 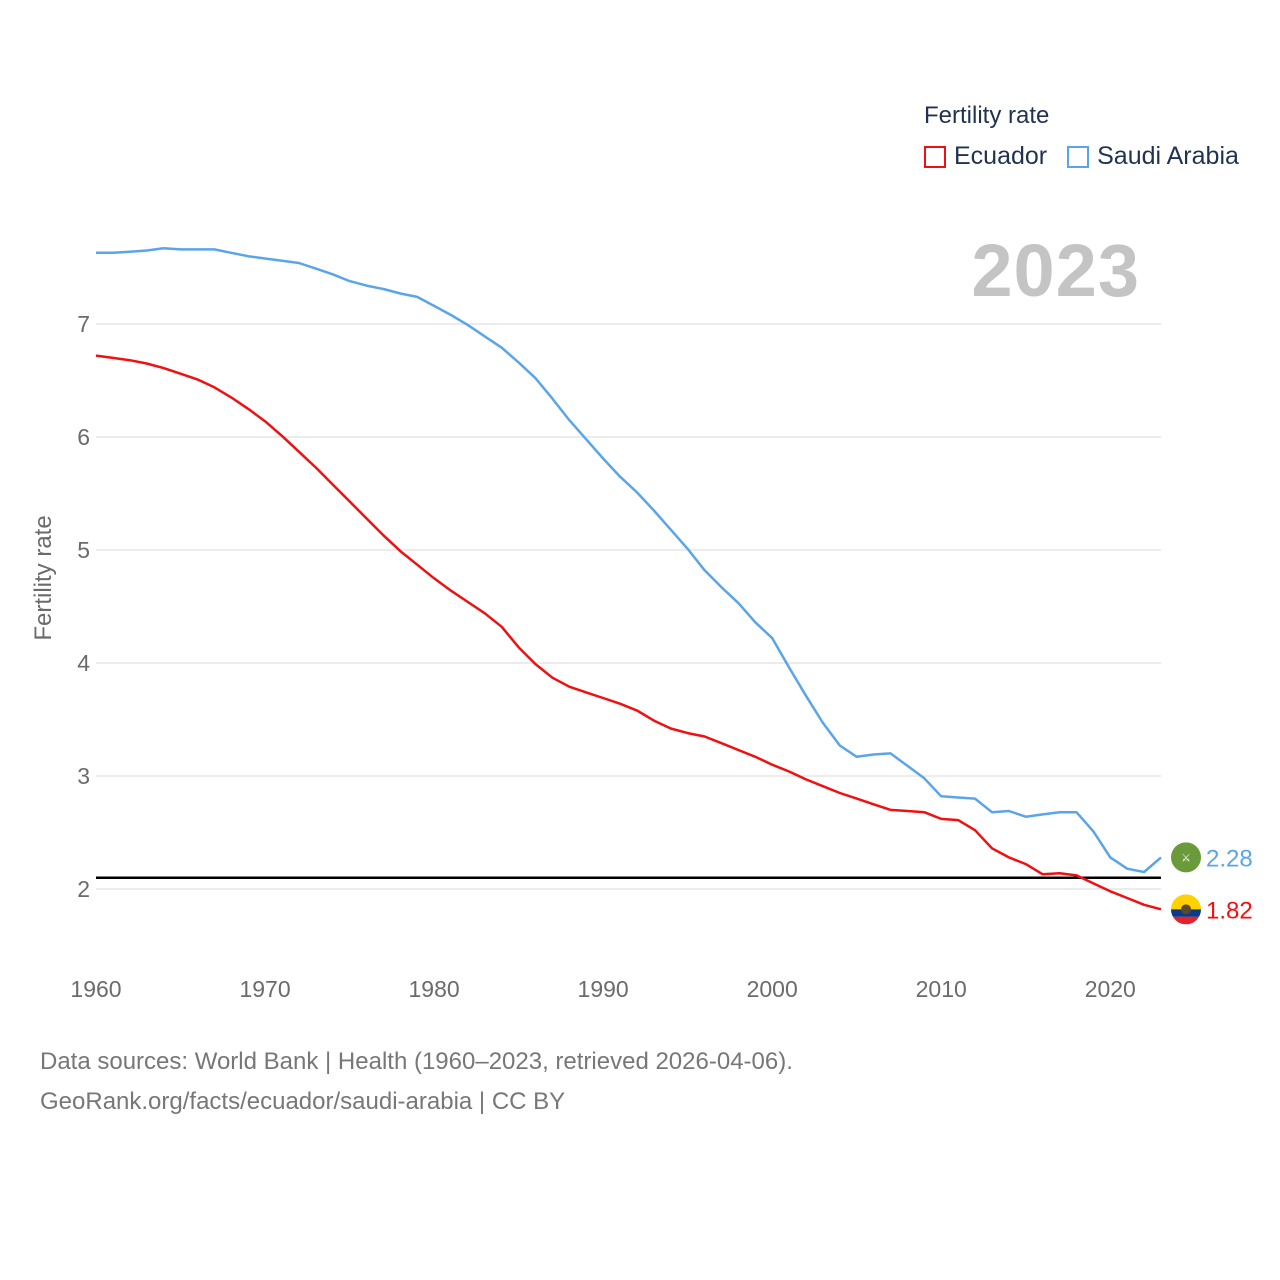 What do you see at coordinates (941, 989) in the screenshot?
I see `x-tick-label: 2010` at bounding box center [941, 989].